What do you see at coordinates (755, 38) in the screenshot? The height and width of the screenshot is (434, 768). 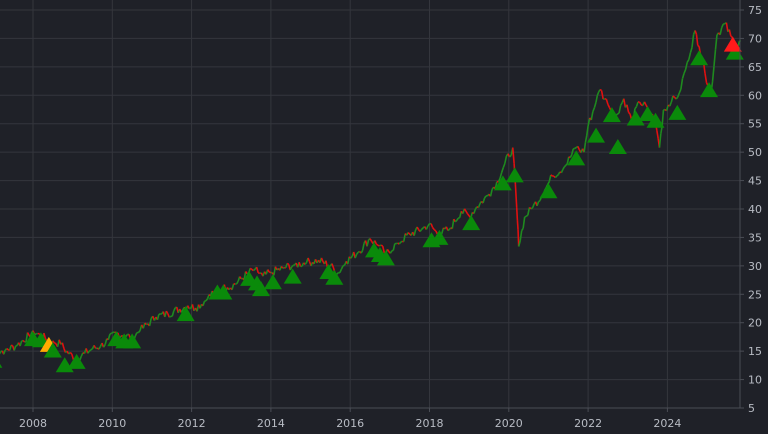 I see `y-tick-label: 70` at bounding box center [755, 38].